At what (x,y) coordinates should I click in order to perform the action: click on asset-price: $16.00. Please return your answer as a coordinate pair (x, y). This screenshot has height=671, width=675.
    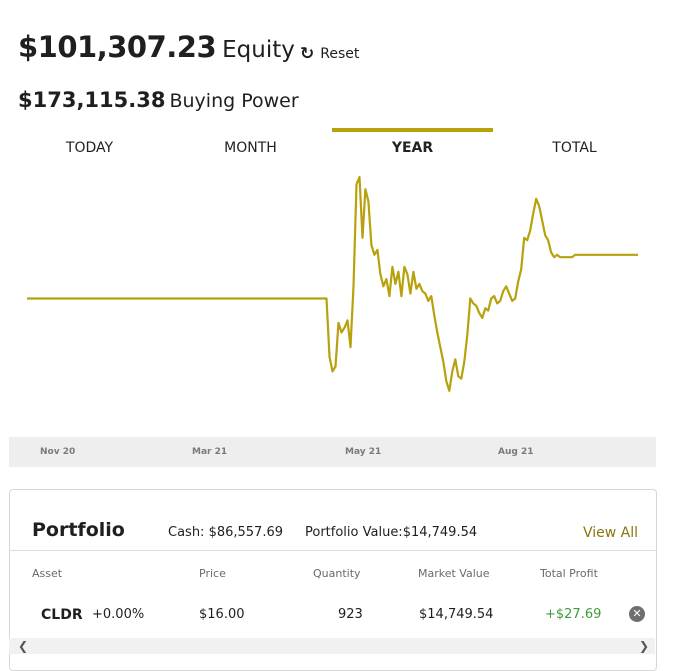
    Looking at the image, I should click on (222, 614).